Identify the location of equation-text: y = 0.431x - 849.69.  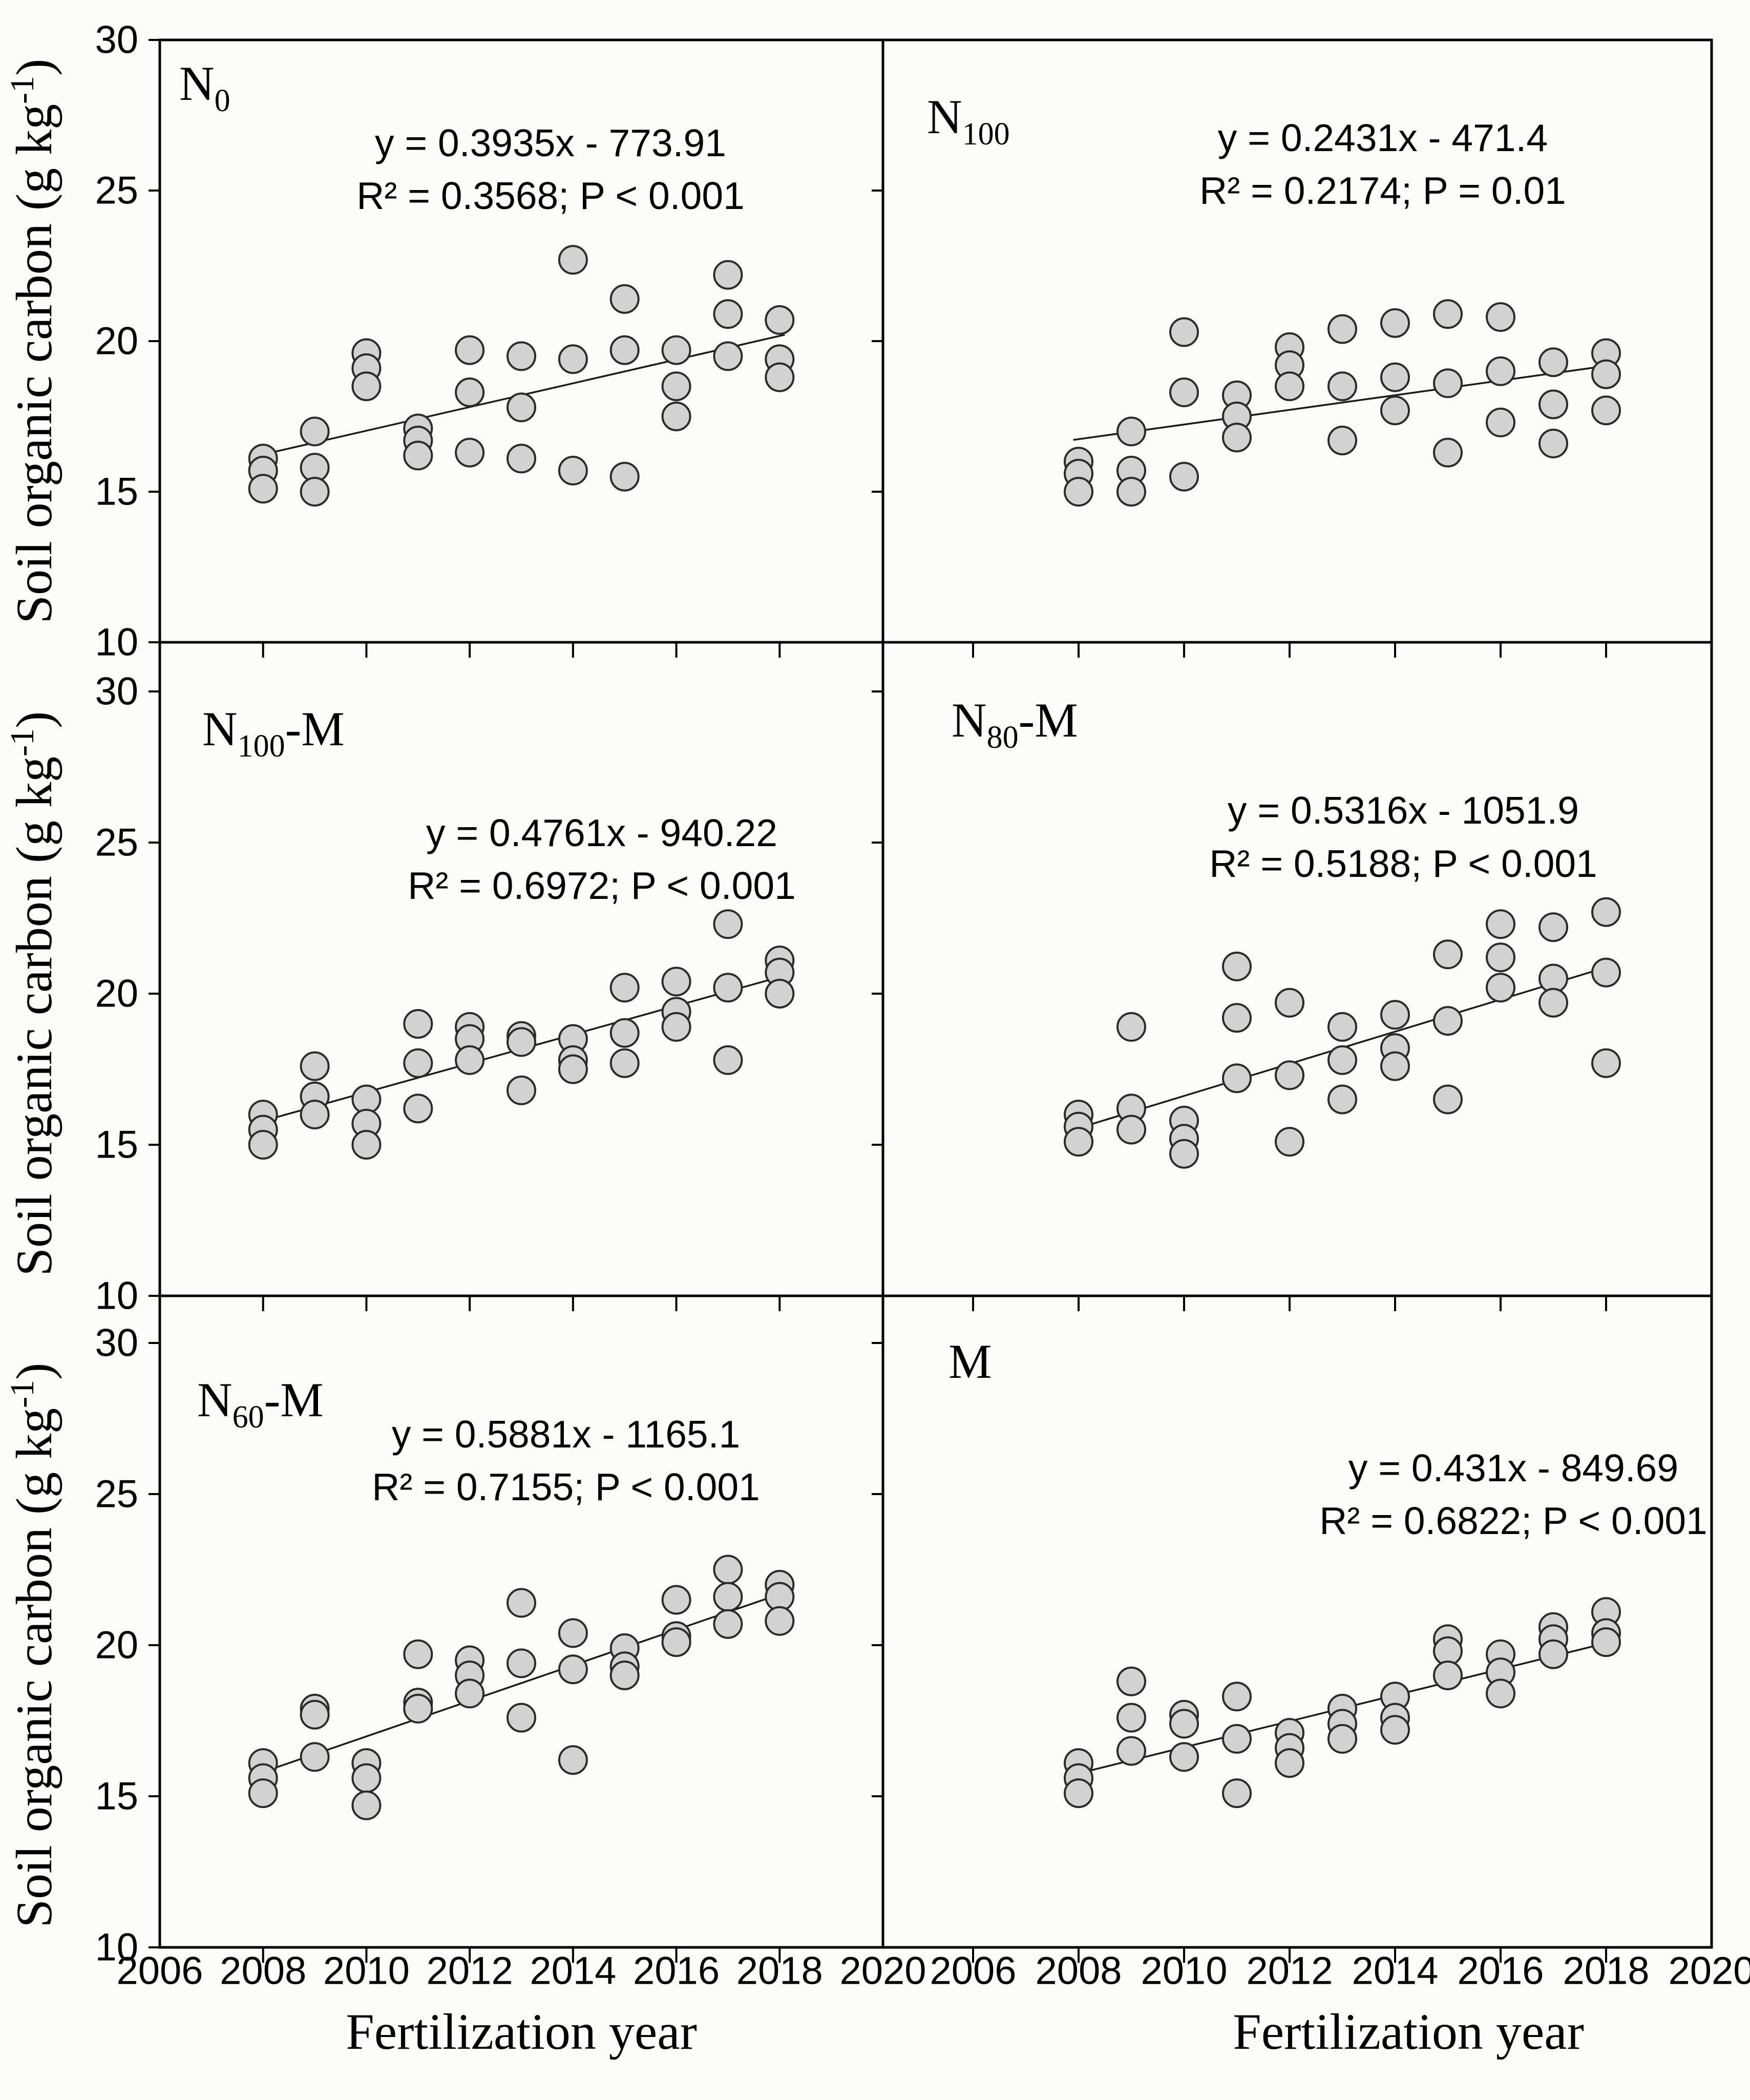
(1513, 1467).